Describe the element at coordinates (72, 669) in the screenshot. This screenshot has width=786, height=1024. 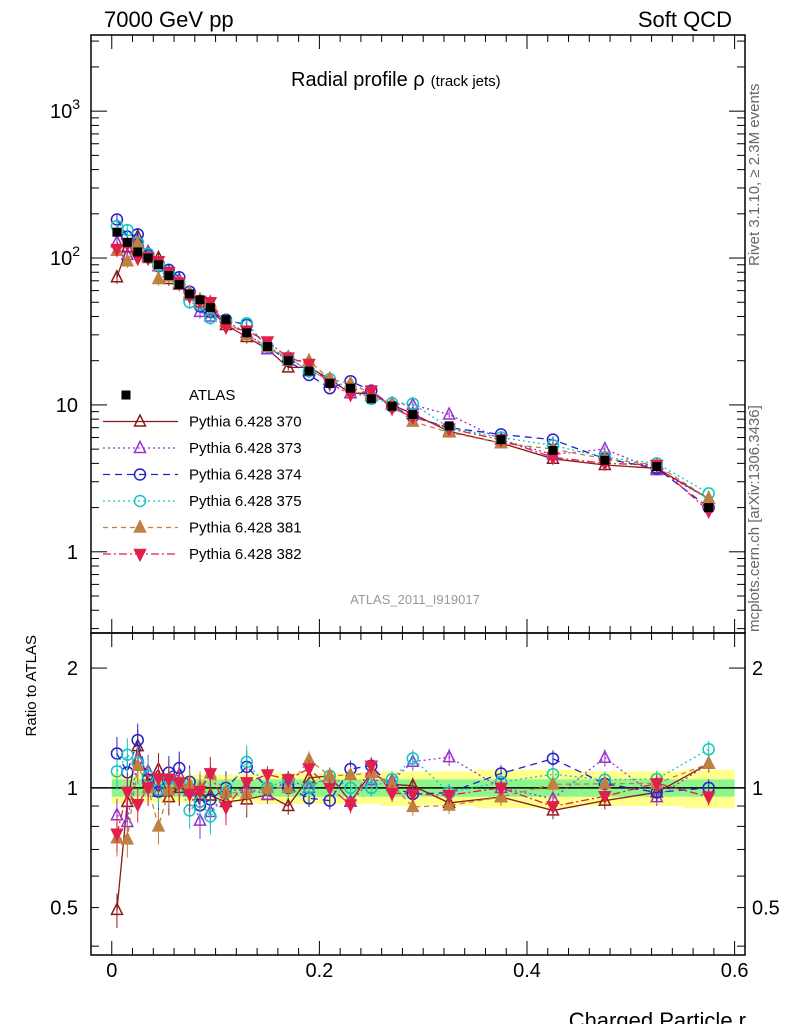
I see `ratio-y-tick-label: 2` at that location.